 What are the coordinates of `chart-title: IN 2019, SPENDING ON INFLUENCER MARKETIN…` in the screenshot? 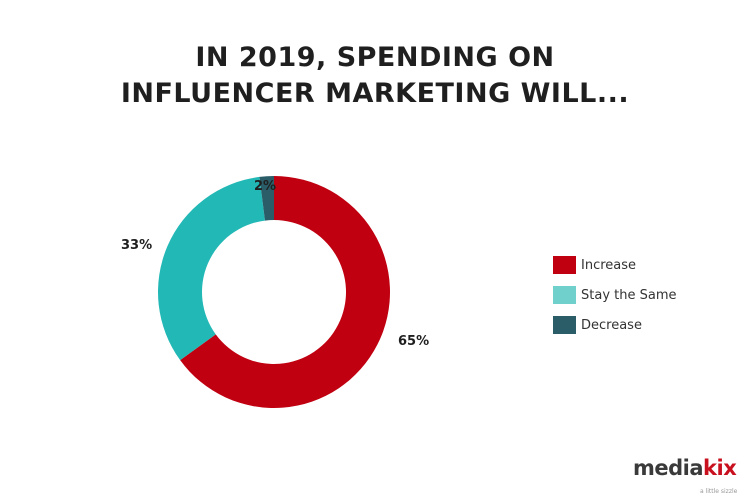 It's located at (375, 76).